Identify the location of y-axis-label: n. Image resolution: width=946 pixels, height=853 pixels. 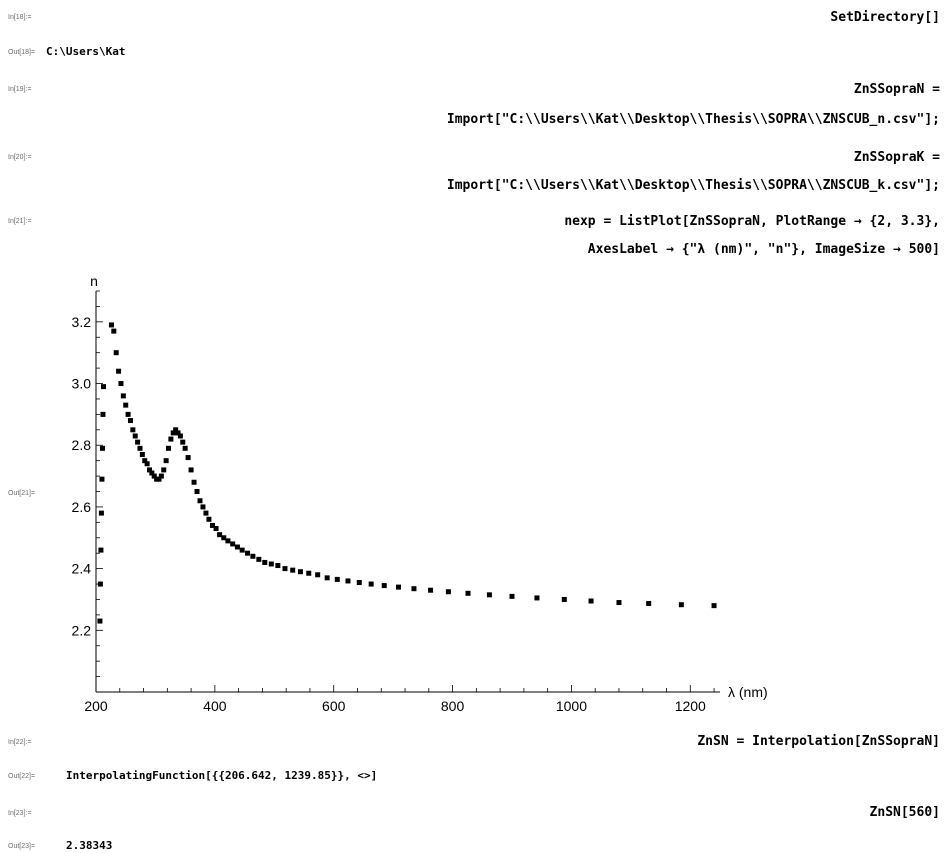
(94, 281).